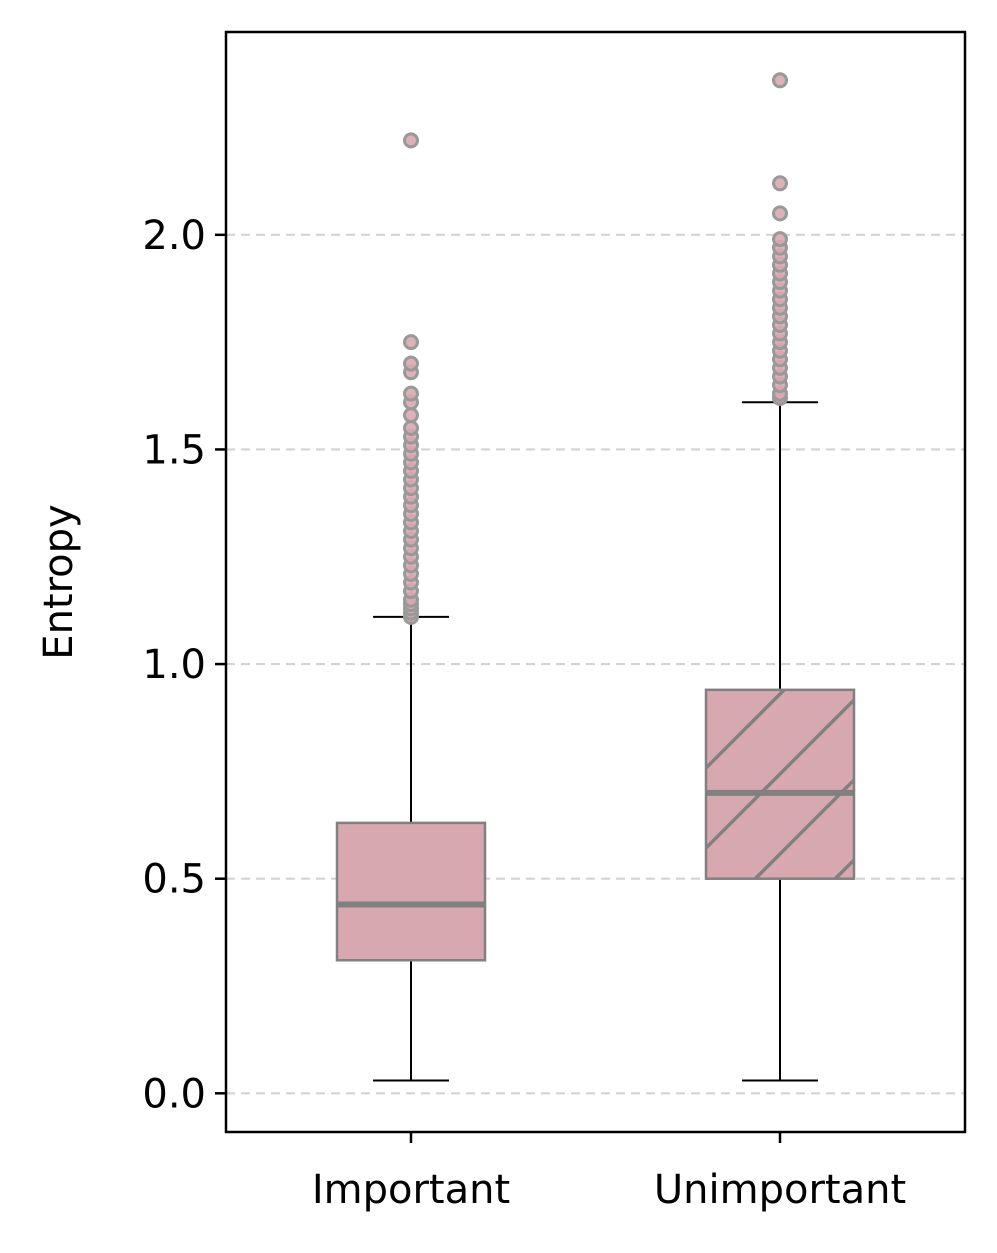 The image size is (997, 1253). I want to click on box-unimportant, so click(780, 741).